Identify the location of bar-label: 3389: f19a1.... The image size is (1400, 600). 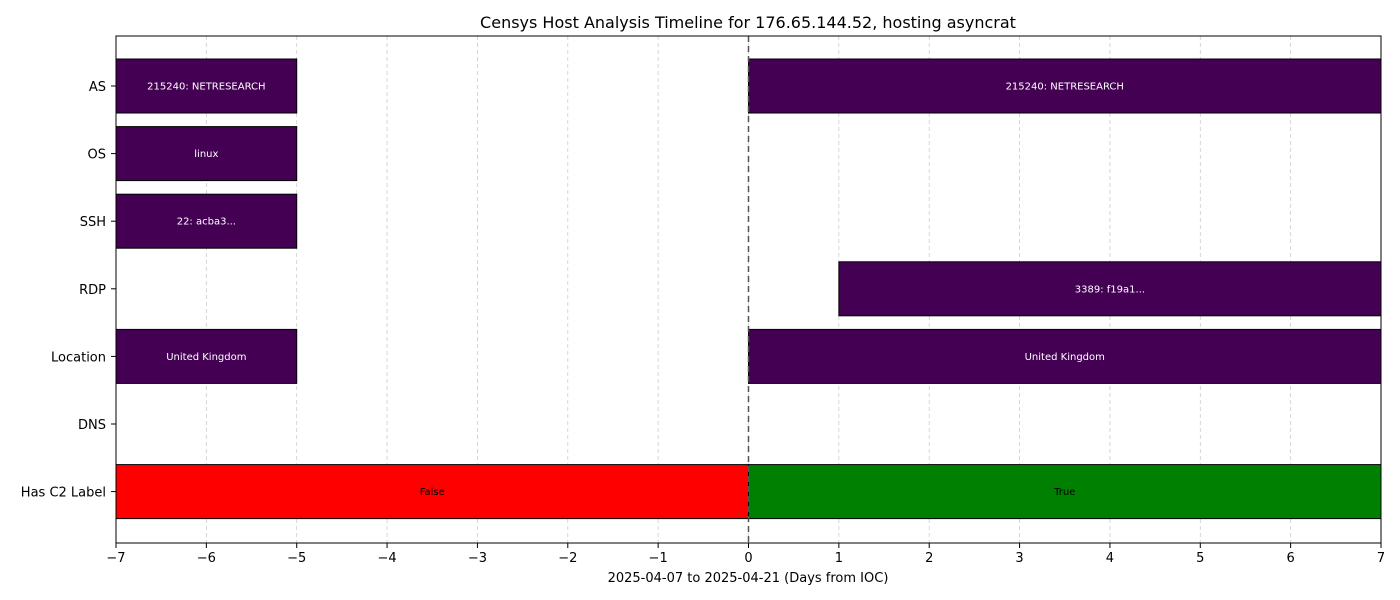
(1110, 289).